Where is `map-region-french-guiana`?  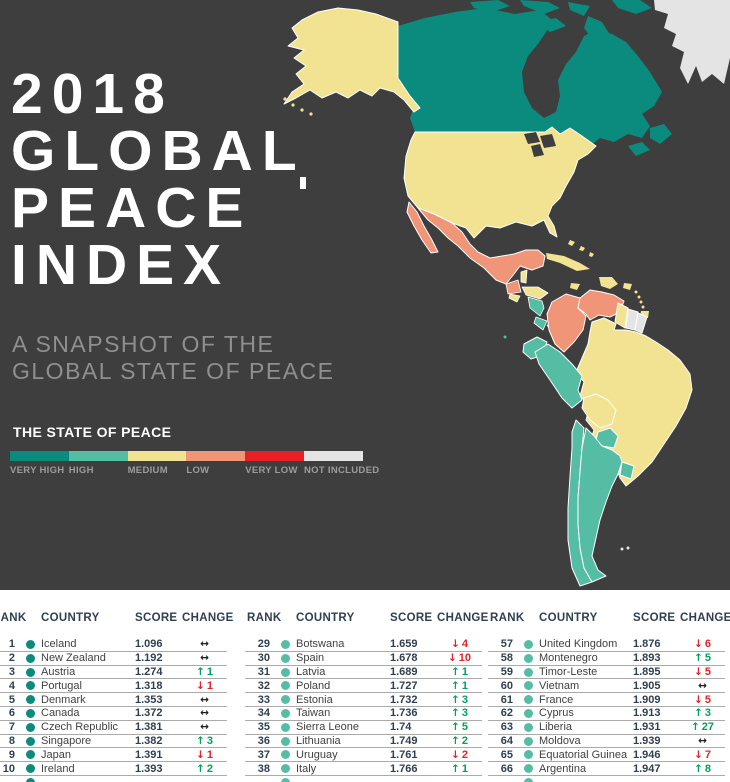
map-region-french-guiana is located at coordinates (641, 323).